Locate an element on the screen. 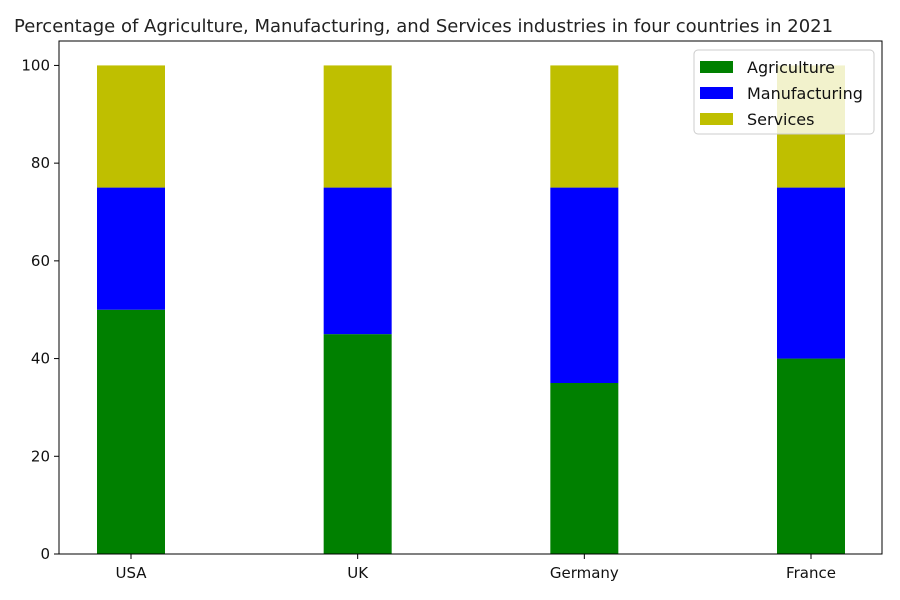 This screenshot has width=900, height=600. x-tick-label: USA is located at coordinates (131, 573).